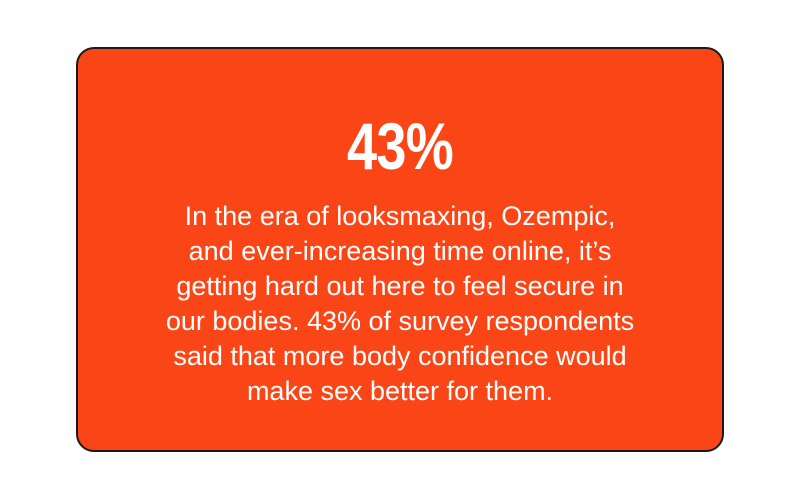 Image resolution: width=800 pixels, height=500 pixels. I want to click on text-line: make sex better for them., so click(400, 391).